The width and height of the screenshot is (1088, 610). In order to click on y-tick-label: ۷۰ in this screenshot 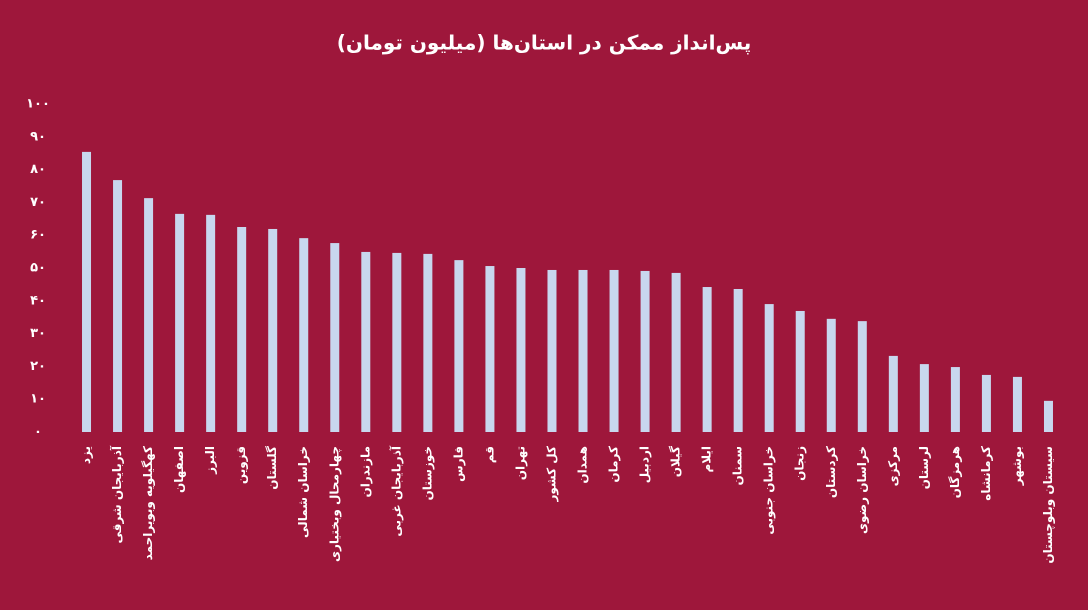, I will do `click(38, 202)`.